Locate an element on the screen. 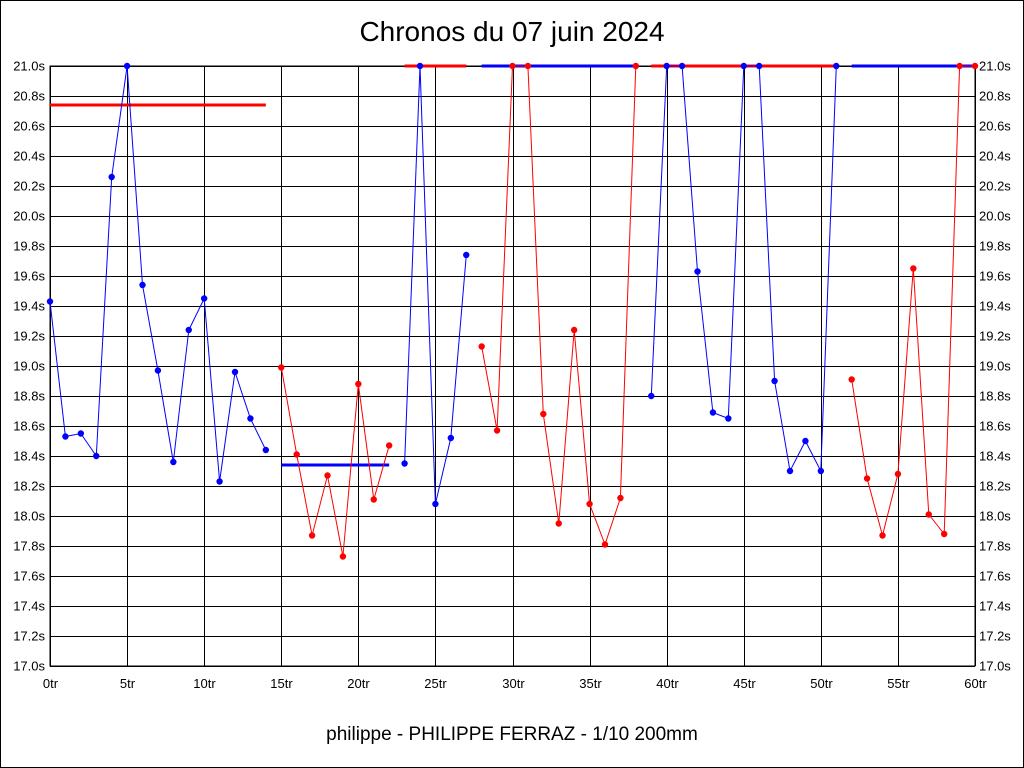 Image resolution: width=1024 pixels, height=768 pixels. y-tick-label-right: 18.0s is located at coordinates (995, 516).